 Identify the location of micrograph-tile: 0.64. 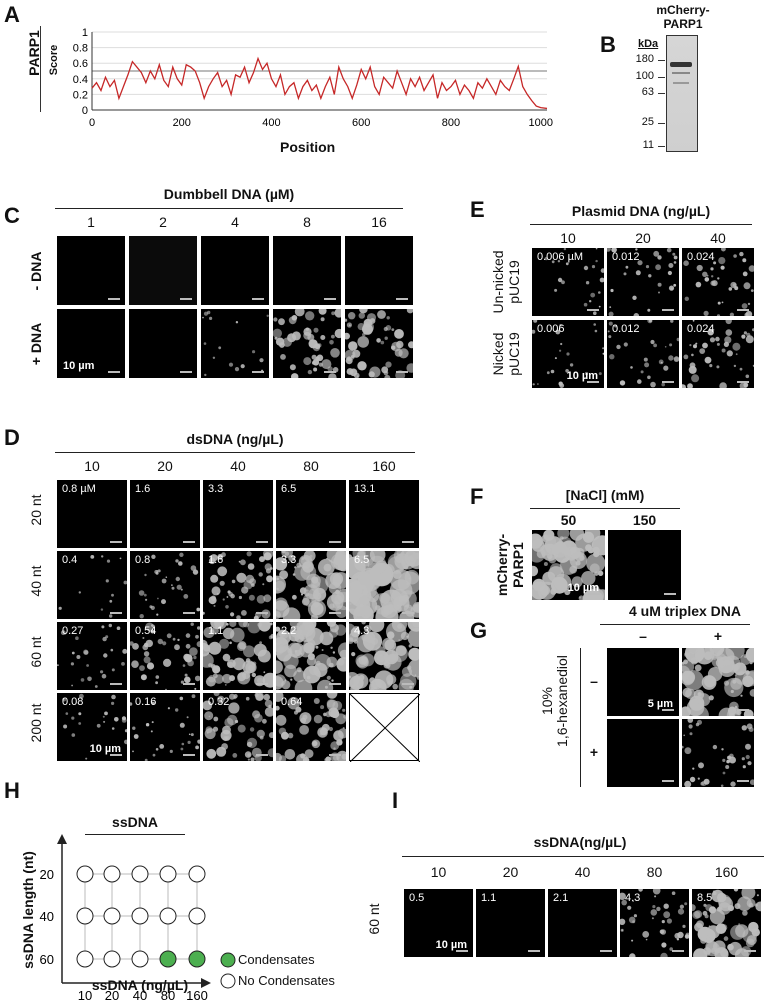
(311, 727).